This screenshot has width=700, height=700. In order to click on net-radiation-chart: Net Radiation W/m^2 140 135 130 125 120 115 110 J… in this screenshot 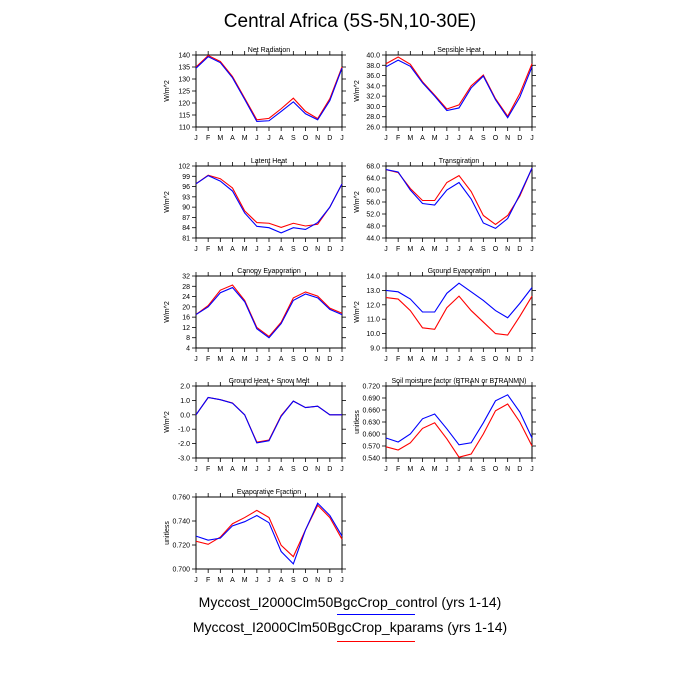, I will do `click(255, 94)`.